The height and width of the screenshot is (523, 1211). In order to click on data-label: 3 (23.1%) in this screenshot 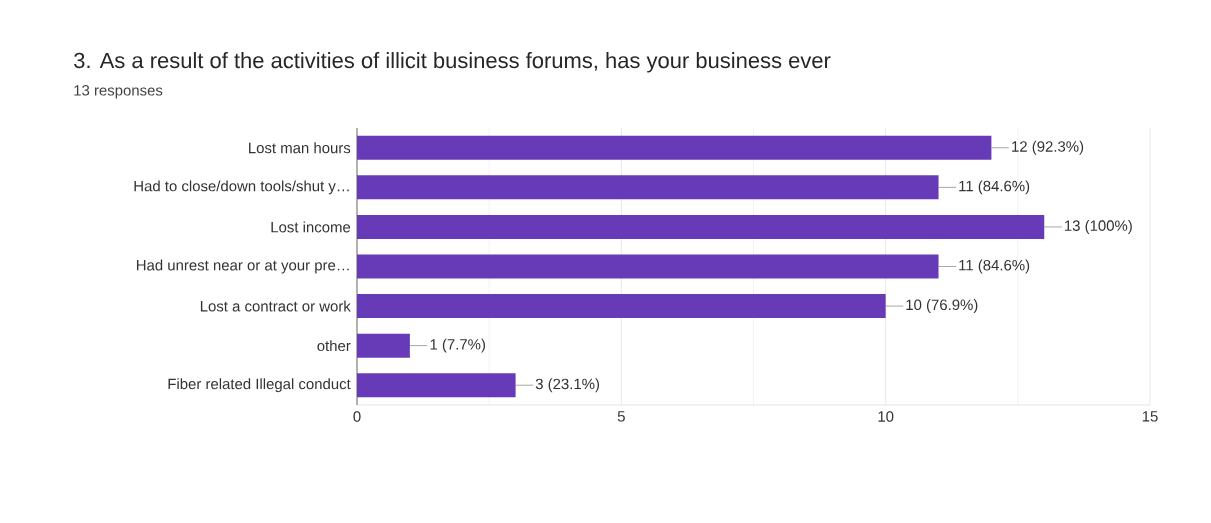, I will do `click(567, 385)`.